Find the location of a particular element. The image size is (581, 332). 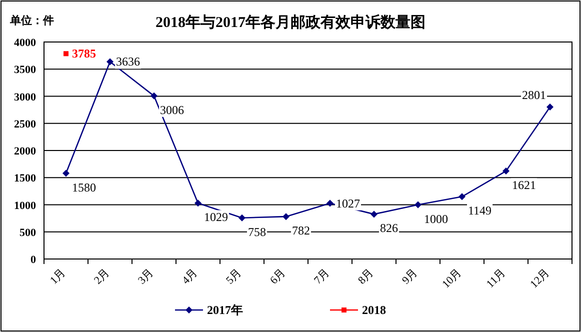

data-label: 758 is located at coordinates (257, 231).